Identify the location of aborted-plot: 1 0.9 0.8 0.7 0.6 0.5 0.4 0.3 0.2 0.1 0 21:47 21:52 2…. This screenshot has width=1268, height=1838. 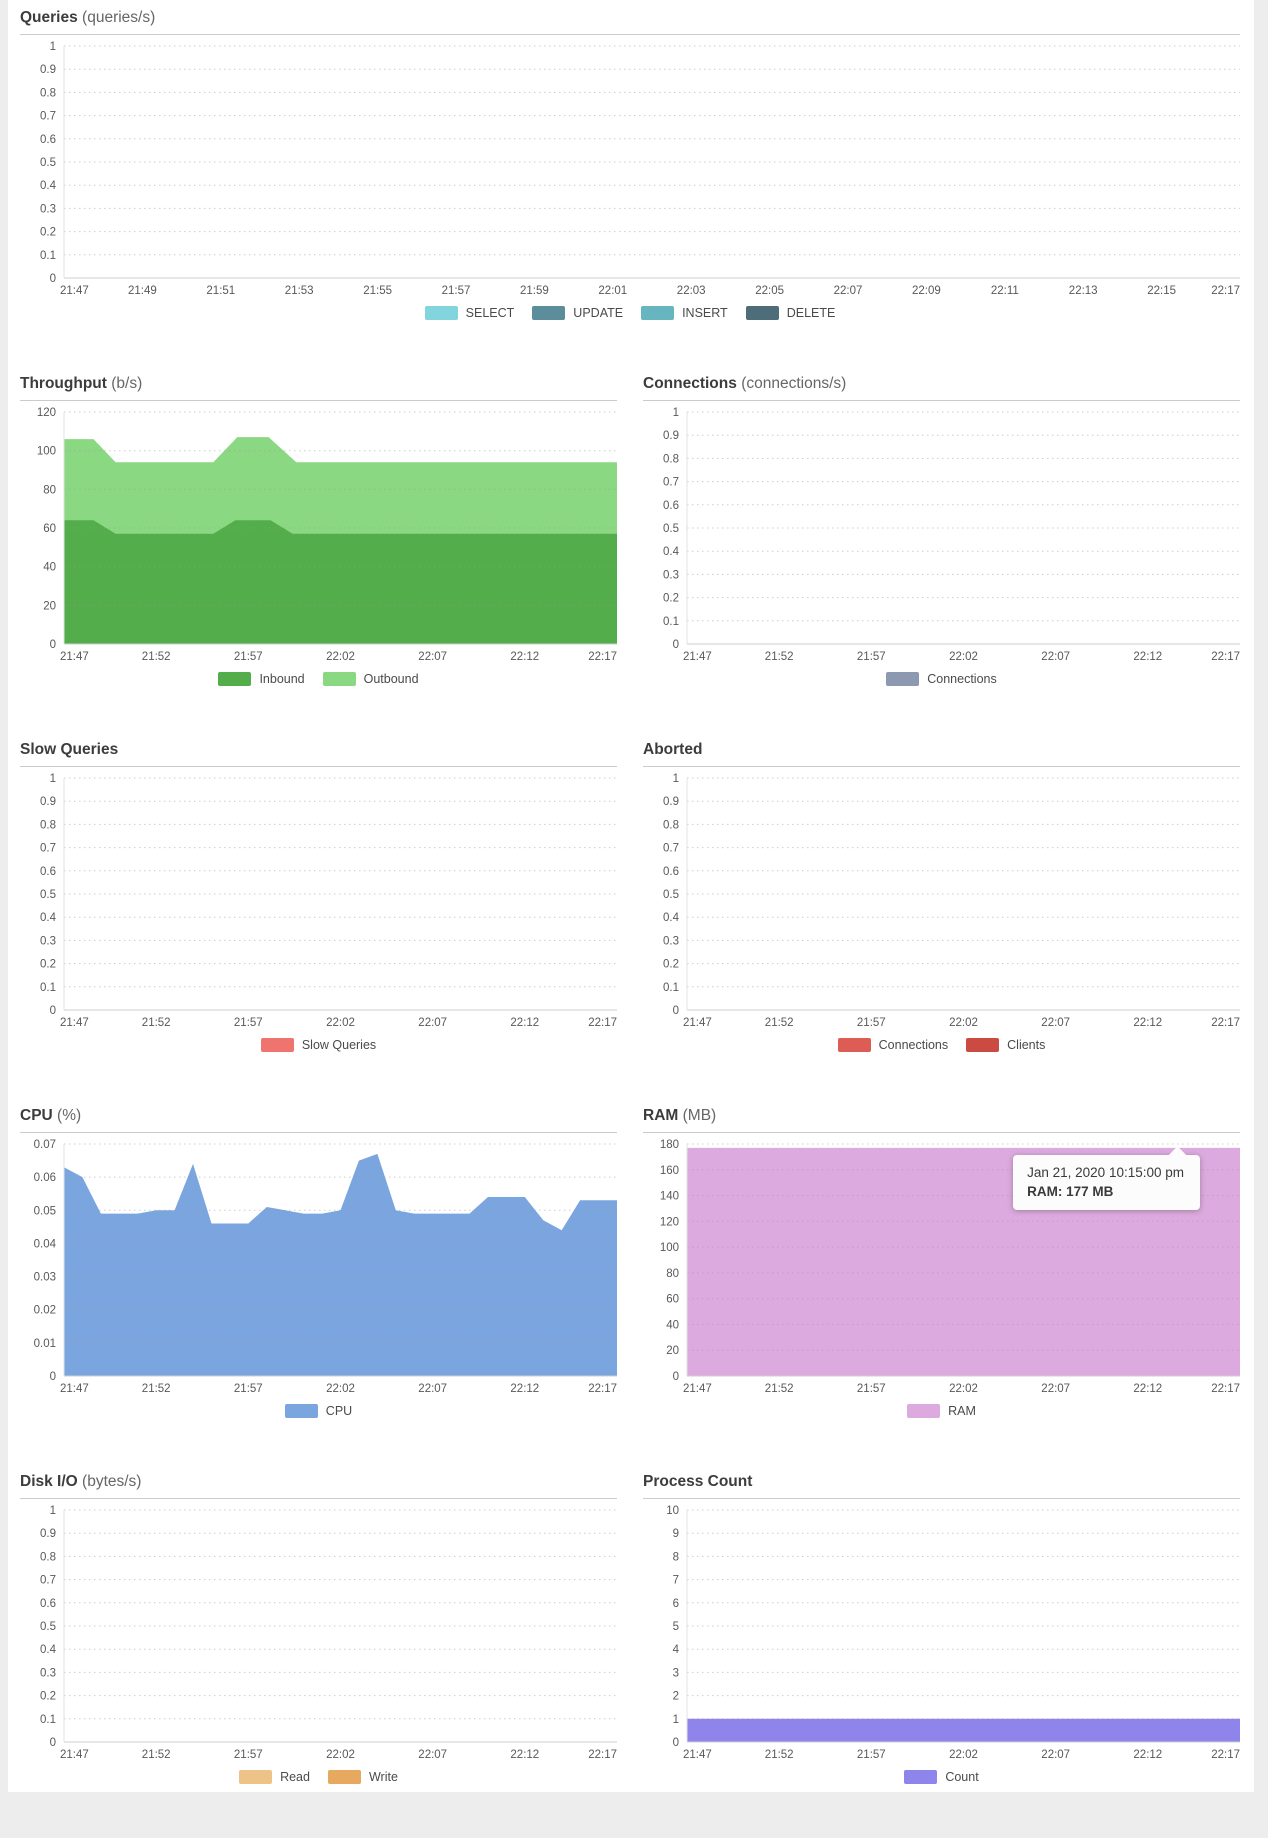
(941, 901).